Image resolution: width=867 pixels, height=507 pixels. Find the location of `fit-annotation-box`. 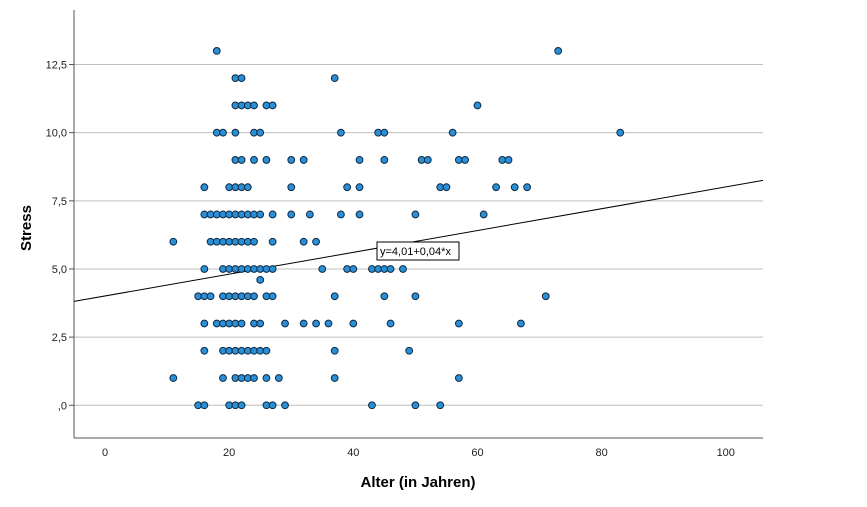

fit-annotation-box is located at coordinates (418, 251).